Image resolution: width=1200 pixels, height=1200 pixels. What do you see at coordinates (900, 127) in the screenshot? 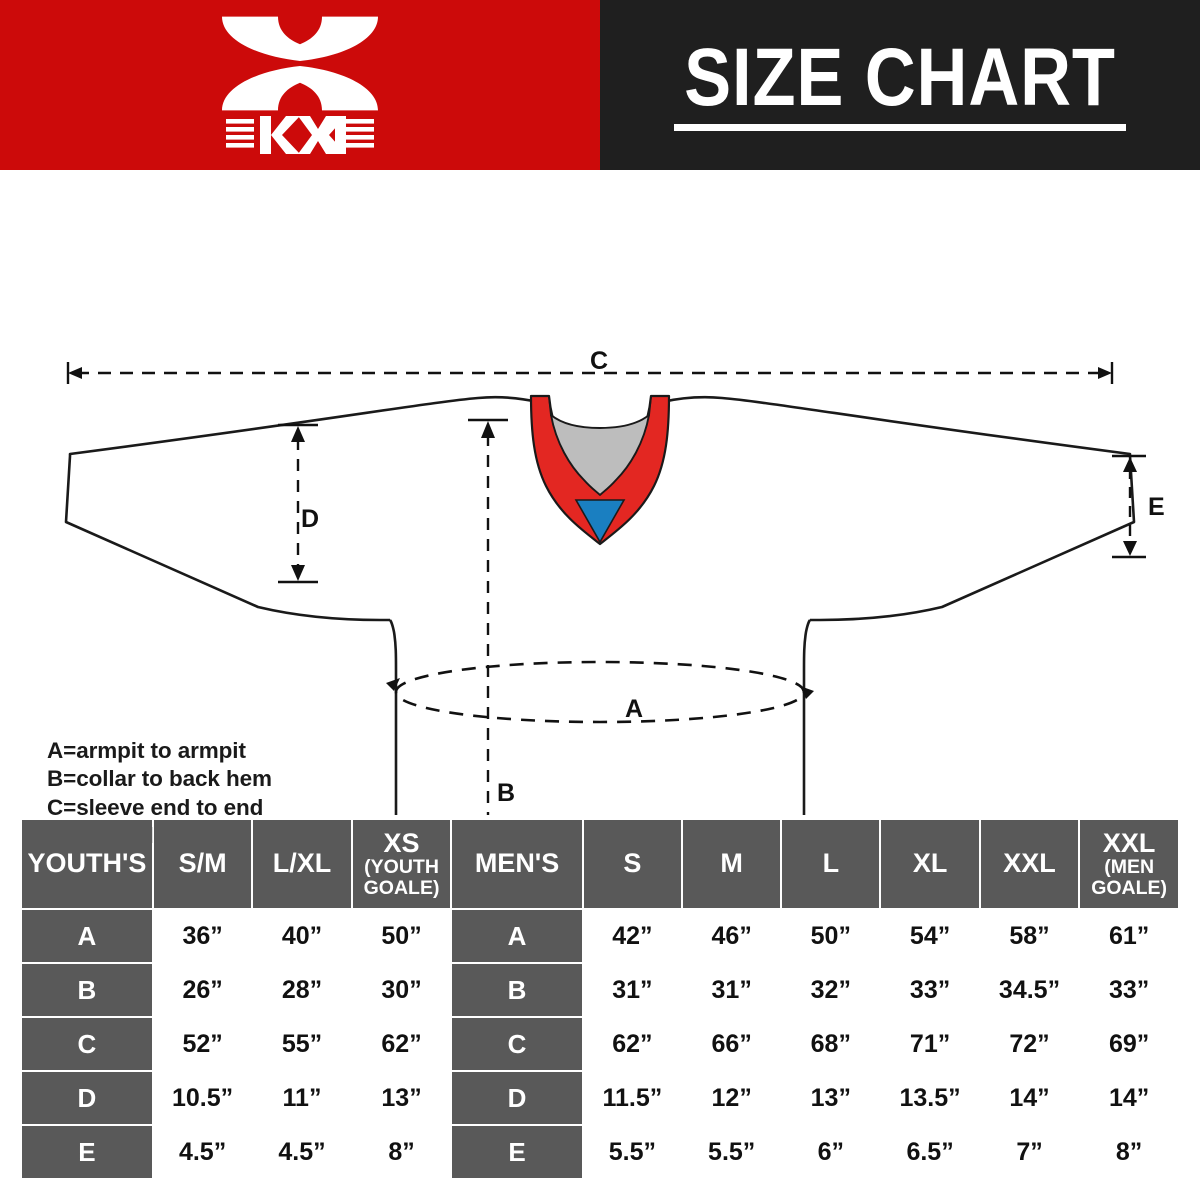
I see `title-underline` at bounding box center [900, 127].